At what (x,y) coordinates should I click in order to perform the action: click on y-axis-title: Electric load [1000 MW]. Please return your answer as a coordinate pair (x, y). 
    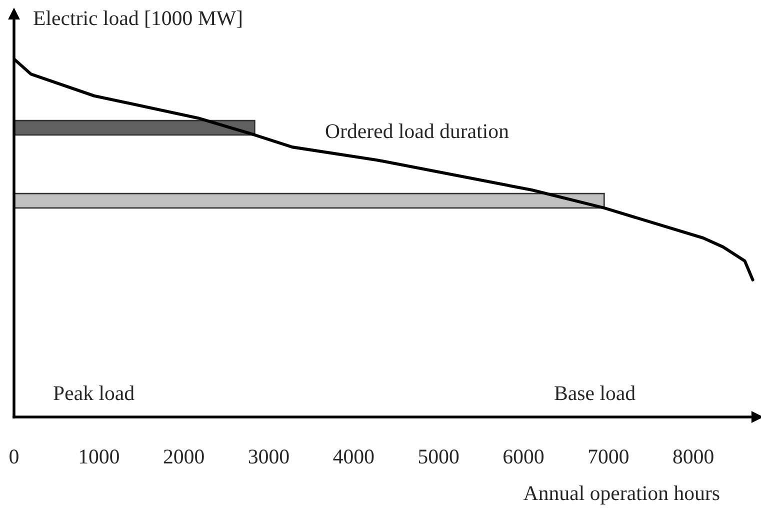
    Looking at the image, I should click on (138, 19).